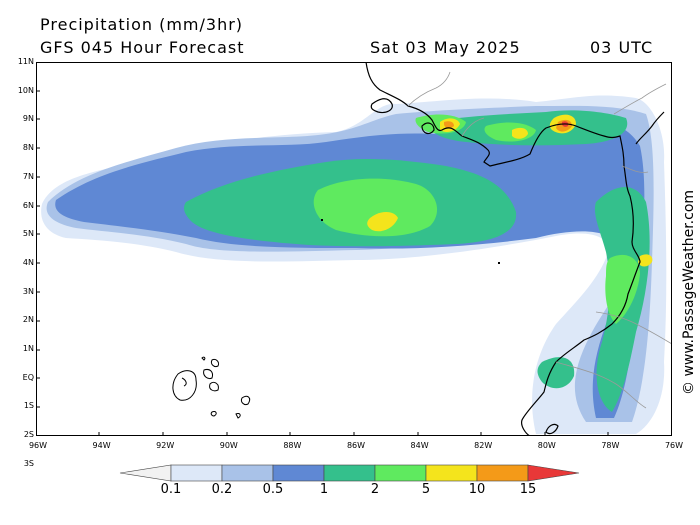 The width and height of the screenshot is (700, 525). Describe the element at coordinates (28, 320) in the screenshot. I see `latitude-label: 2N` at that location.